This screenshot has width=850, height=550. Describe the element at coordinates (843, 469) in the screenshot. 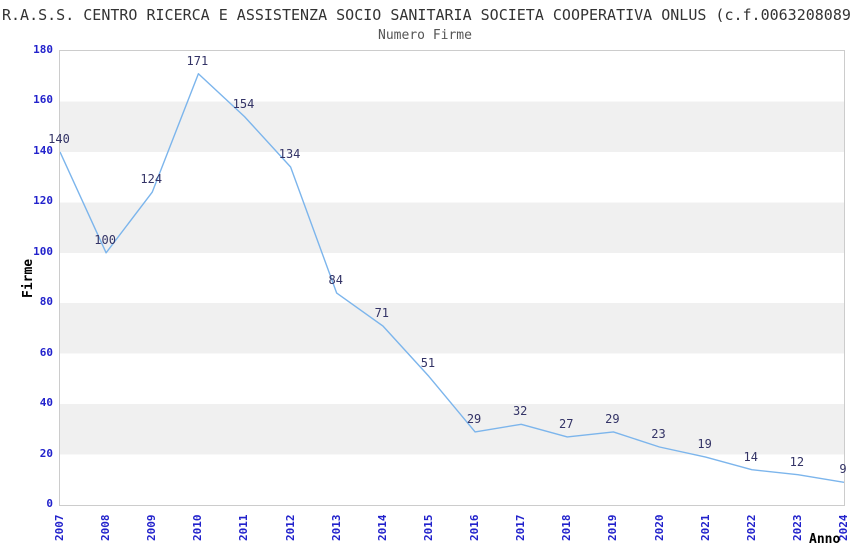

I see `data-point-label: 9` at that location.